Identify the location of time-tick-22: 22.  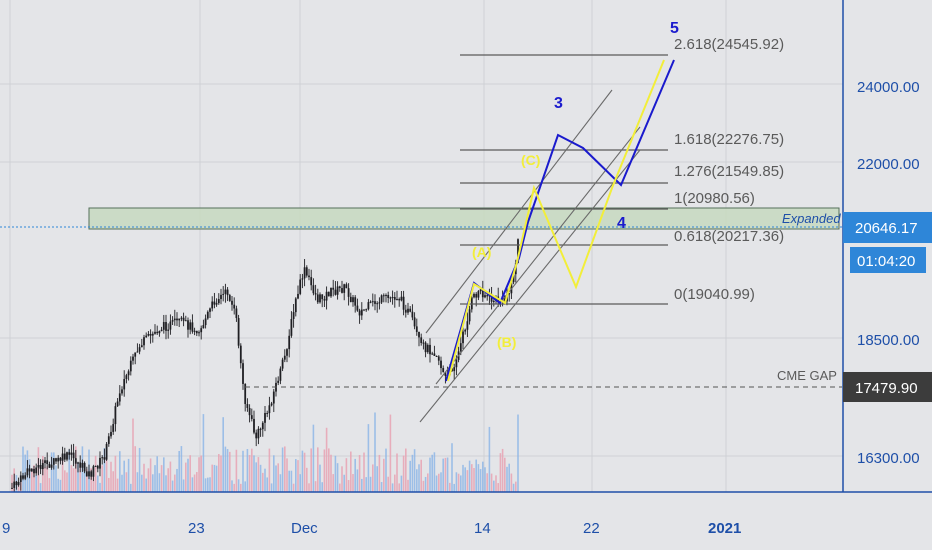
(591, 528).